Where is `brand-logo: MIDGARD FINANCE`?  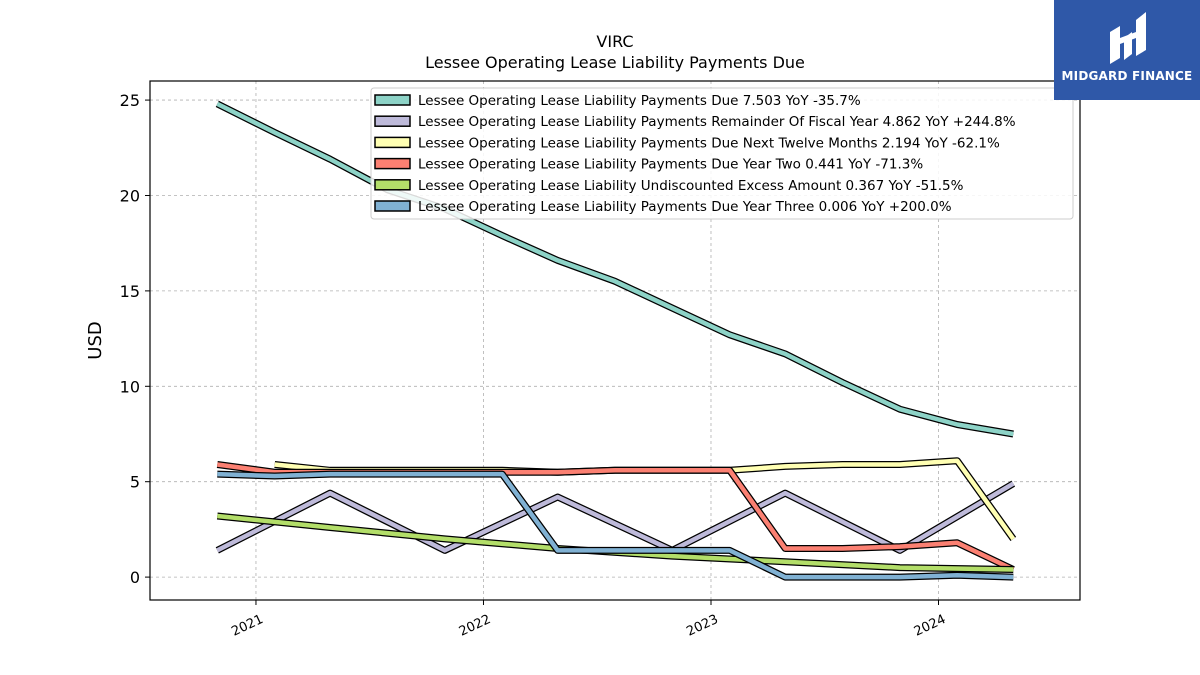
brand-logo: MIDGARD FINANCE is located at coordinates (1127, 50).